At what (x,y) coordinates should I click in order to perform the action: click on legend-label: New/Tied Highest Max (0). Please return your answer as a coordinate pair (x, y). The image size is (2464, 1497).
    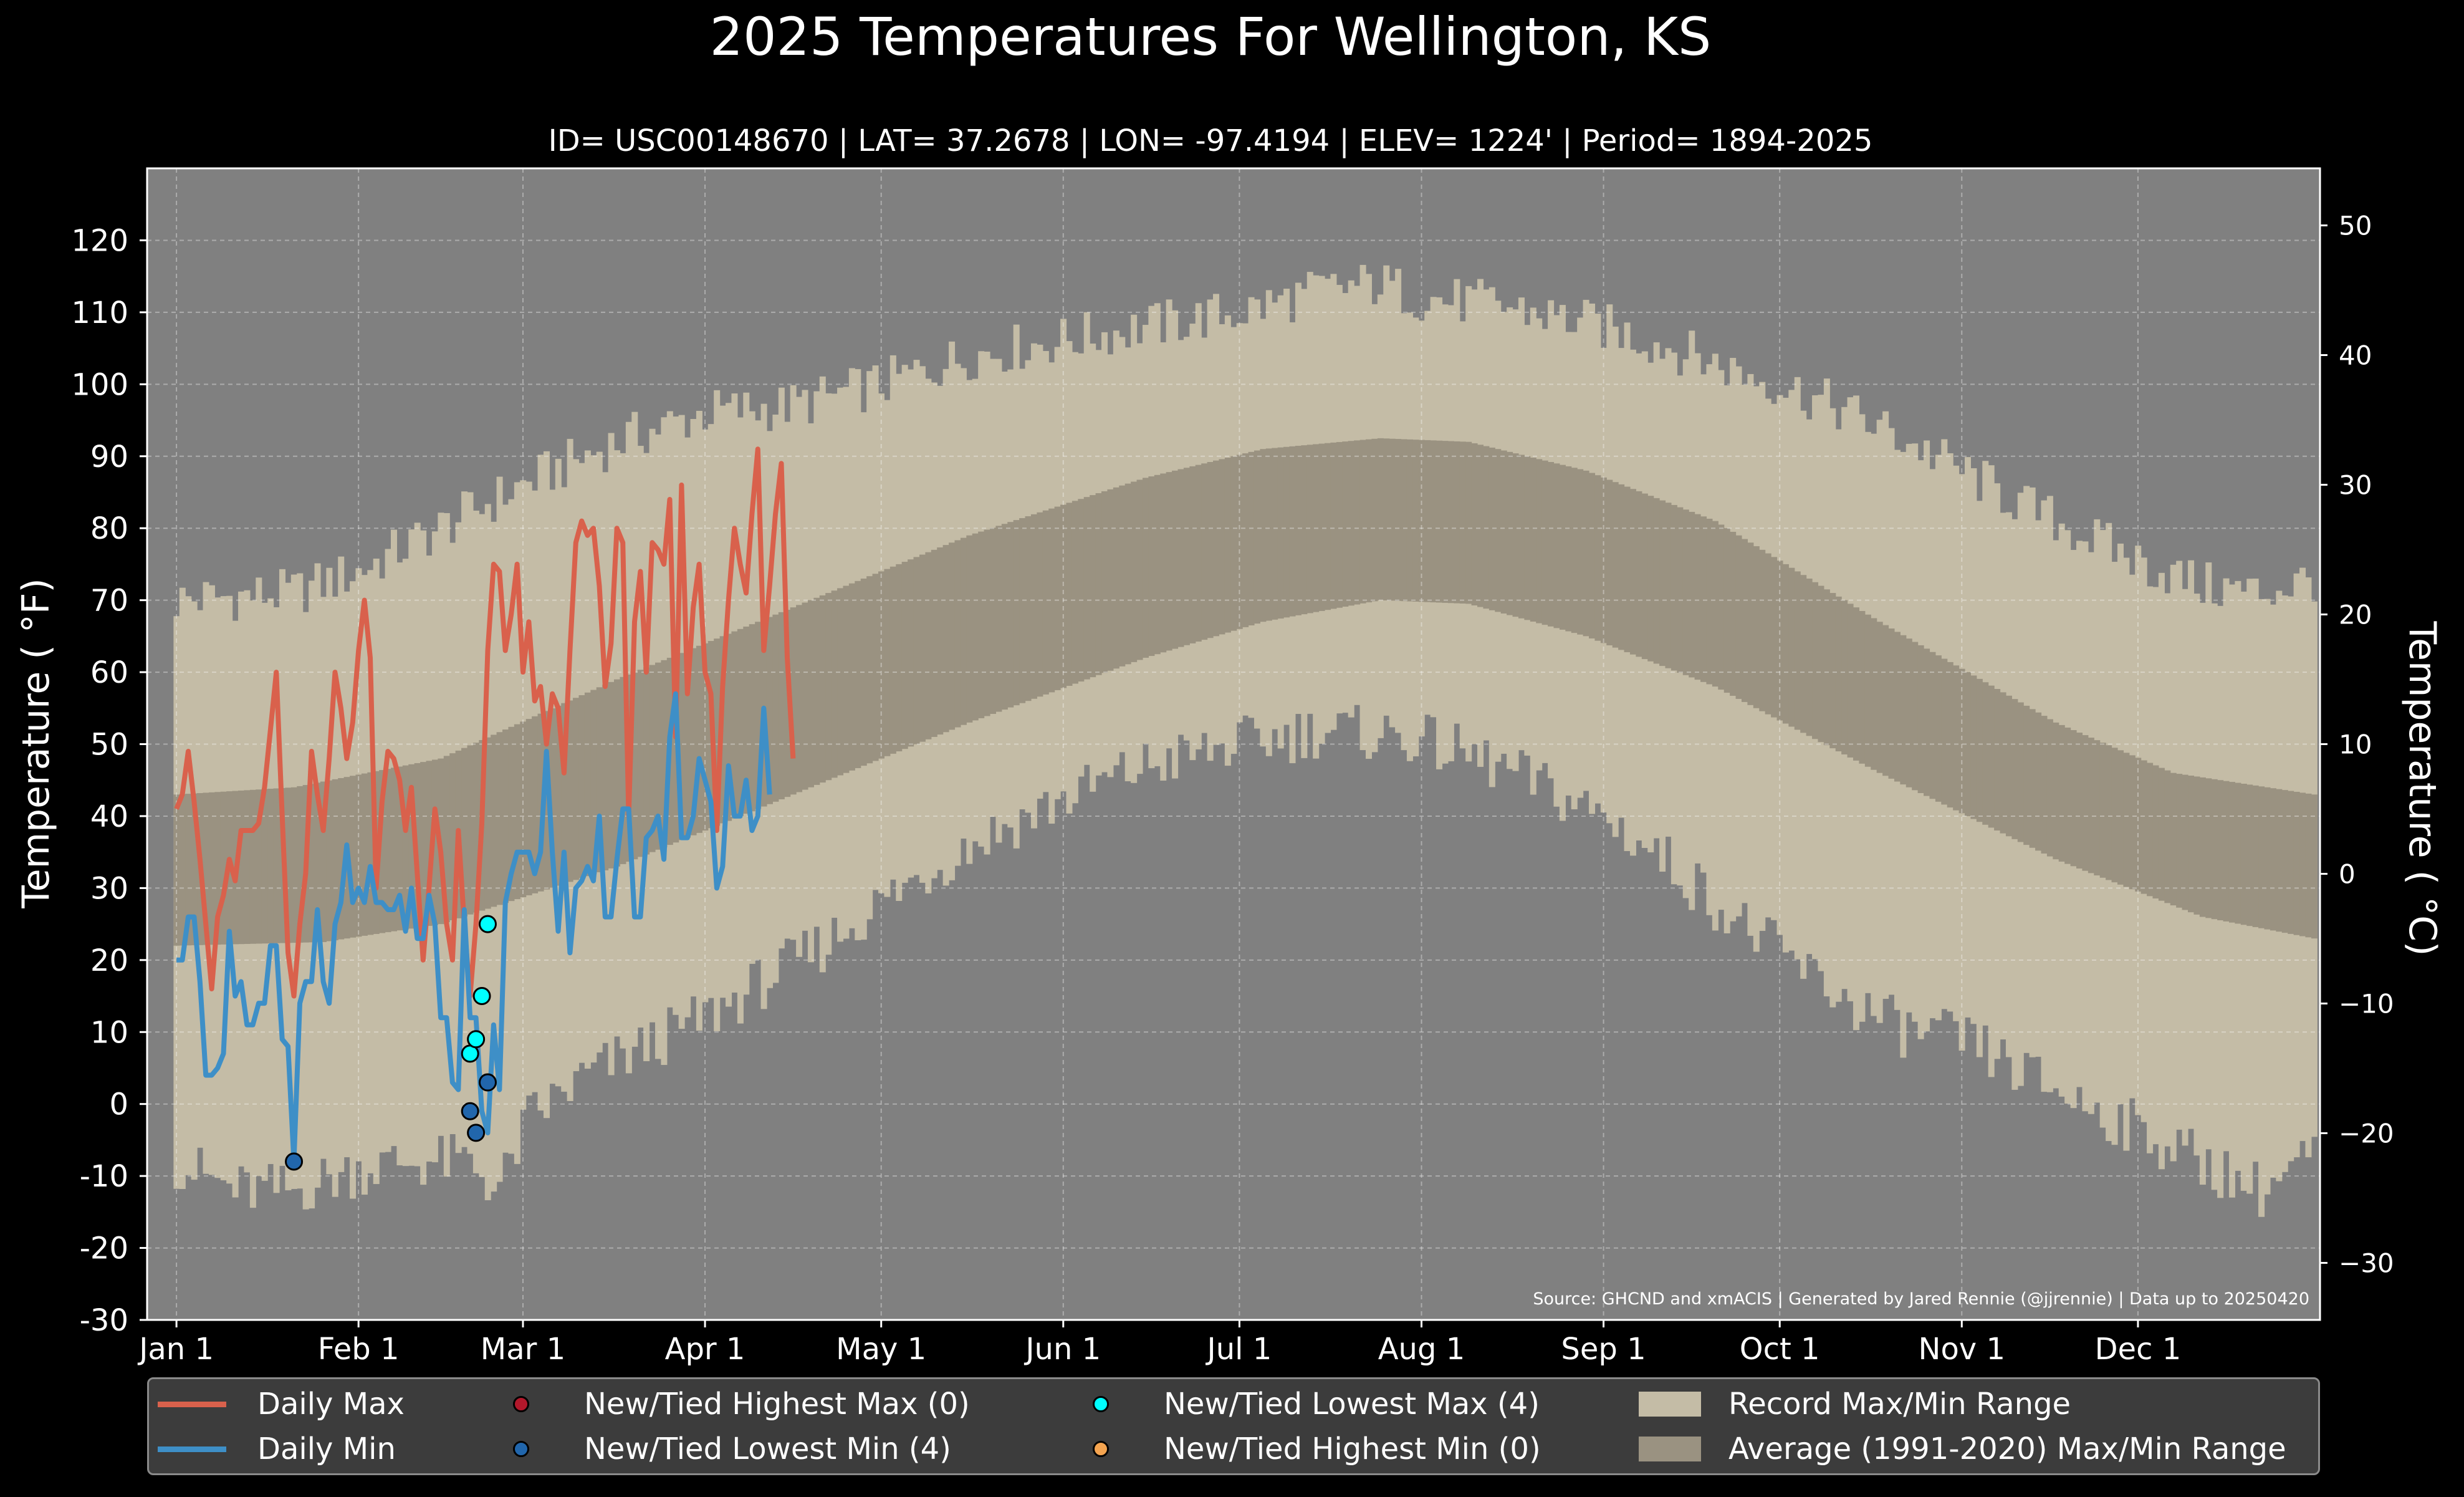
    Looking at the image, I should click on (777, 1404).